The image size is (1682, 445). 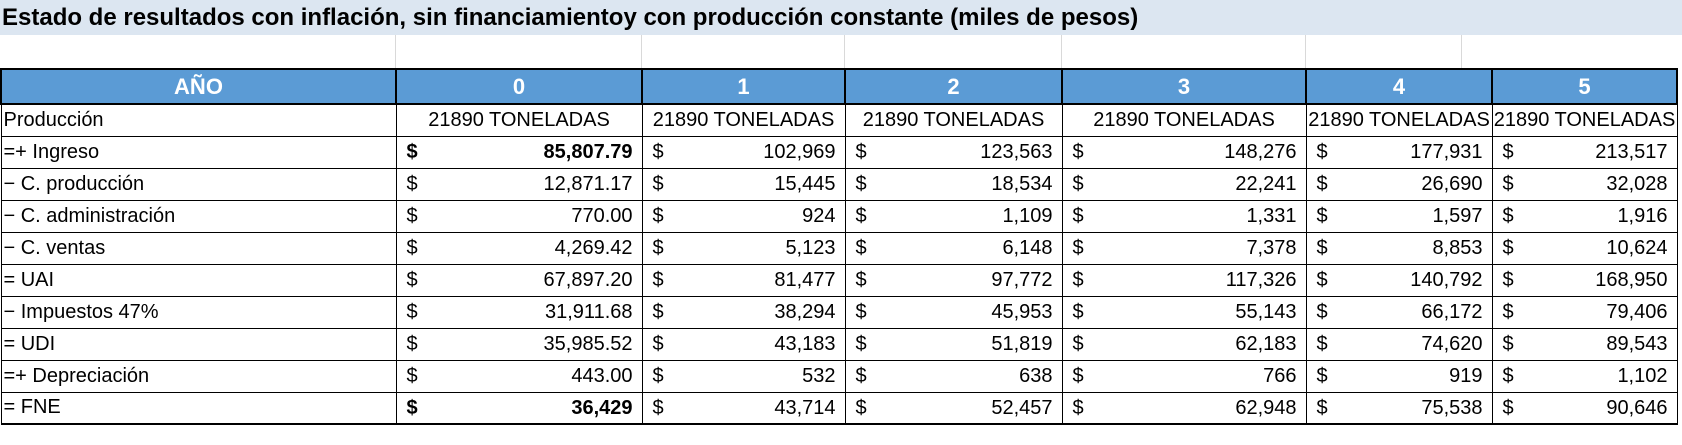 What do you see at coordinates (1184, 216) in the screenshot?
I see `value-cell: $1,331` at bounding box center [1184, 216].